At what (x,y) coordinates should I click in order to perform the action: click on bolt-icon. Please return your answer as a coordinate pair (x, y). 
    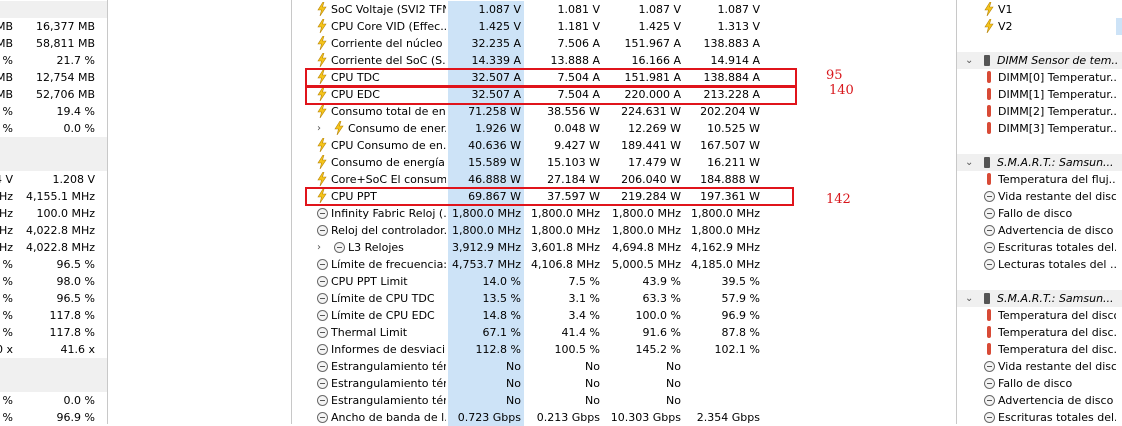
    Looking at the image, I should click on (322, 43).